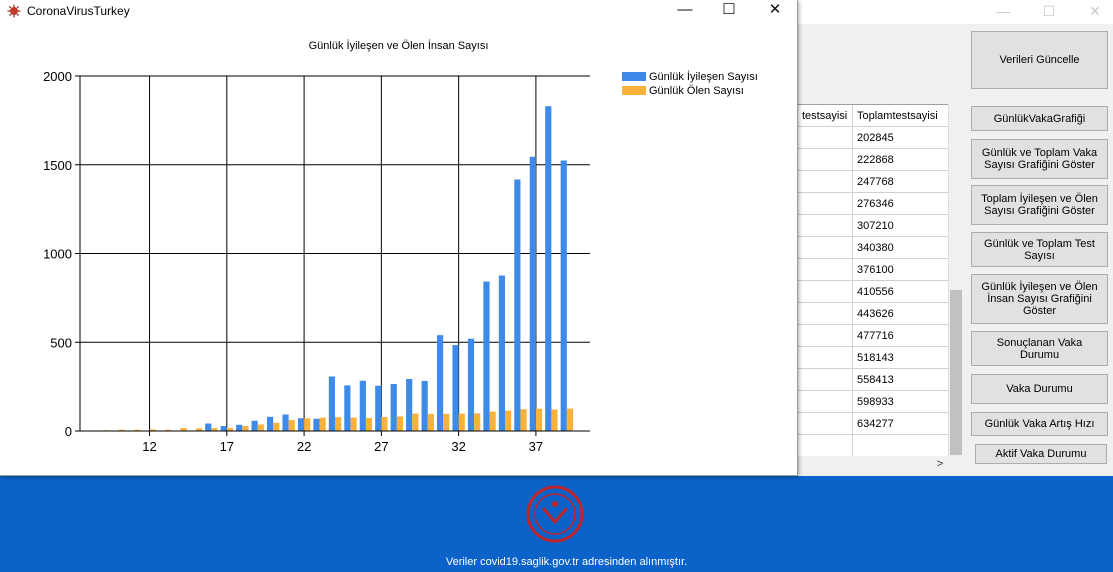 The height and width of the screenshot is (572, 1113). I want to click on table-cell: 518143, so click(902, 358).